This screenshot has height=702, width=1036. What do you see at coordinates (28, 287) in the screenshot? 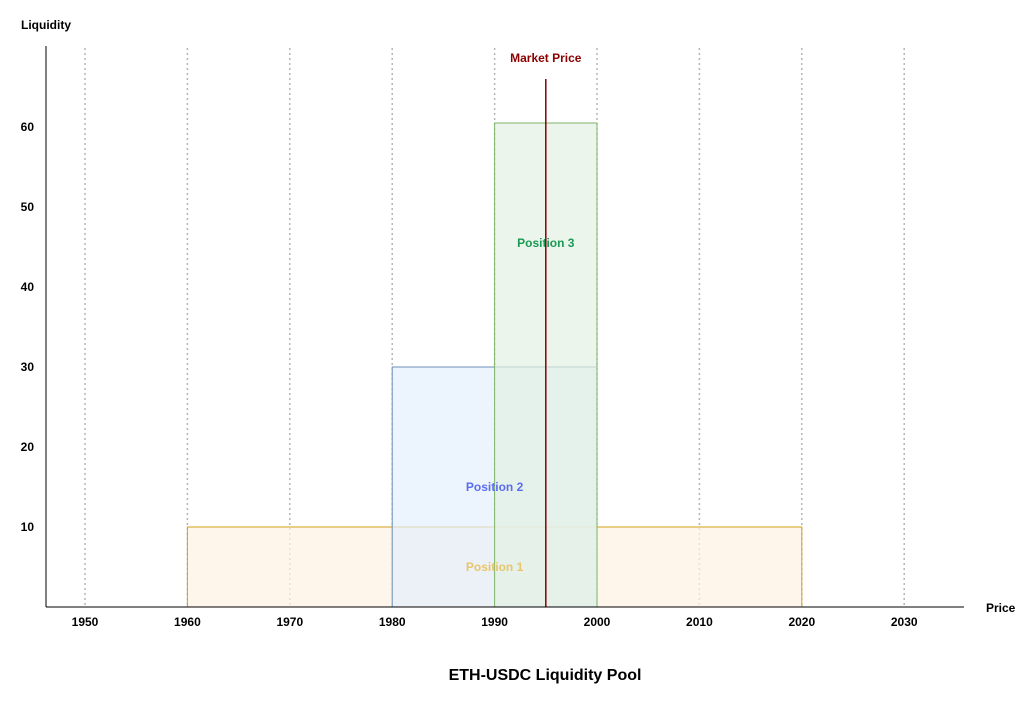
I see `y-tick-label: 40` at bounding box center [28, 287].